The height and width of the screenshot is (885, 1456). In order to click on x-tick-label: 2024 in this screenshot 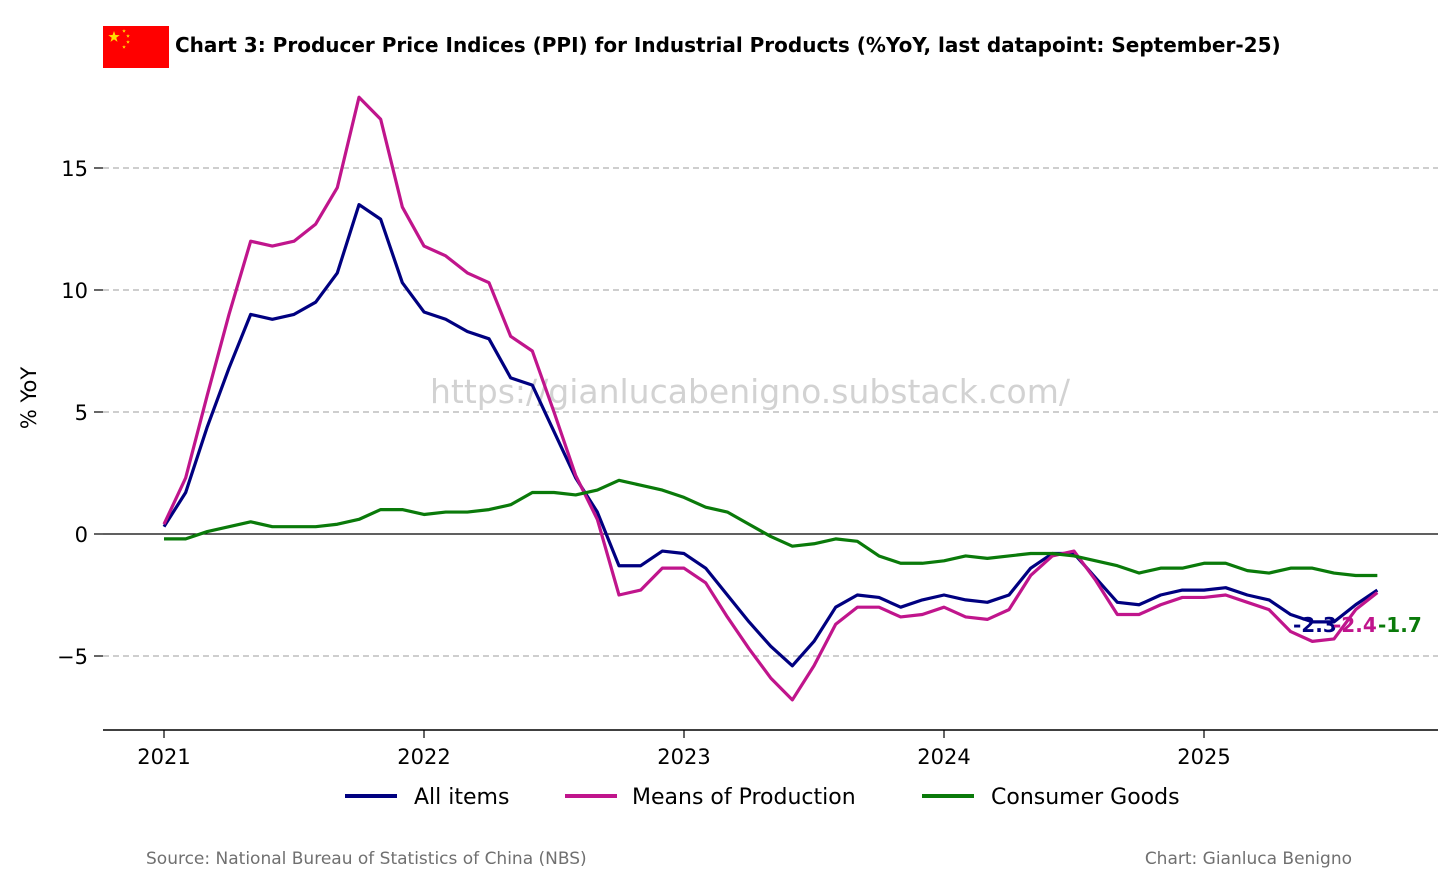, I will do `click(943, 757)`.